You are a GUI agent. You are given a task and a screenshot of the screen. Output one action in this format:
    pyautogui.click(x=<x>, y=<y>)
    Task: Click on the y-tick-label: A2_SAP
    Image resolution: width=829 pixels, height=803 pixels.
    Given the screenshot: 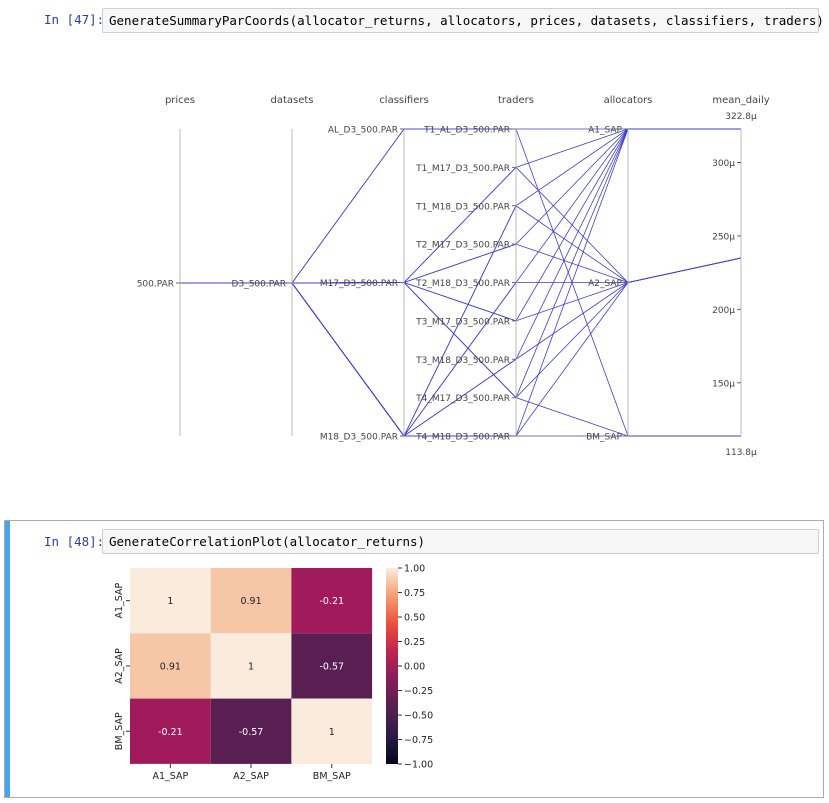 What is the action you would take?
    pyautogui.click(x=119, y=666)
    